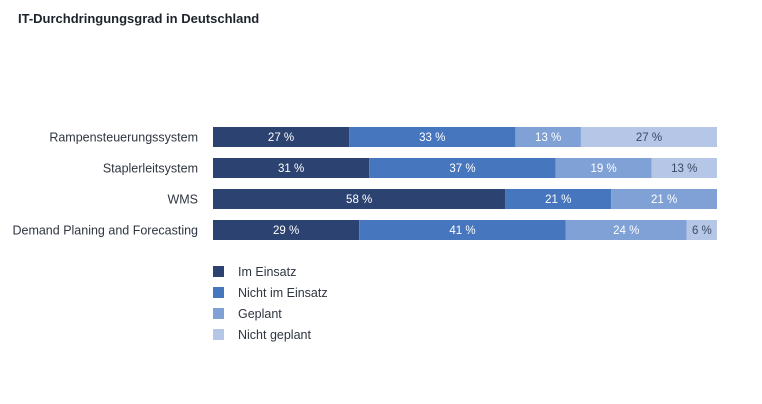  Describe the element at coordinates (218, 313) in the screenshot. I see `legend-swatch-geplant` at that location.